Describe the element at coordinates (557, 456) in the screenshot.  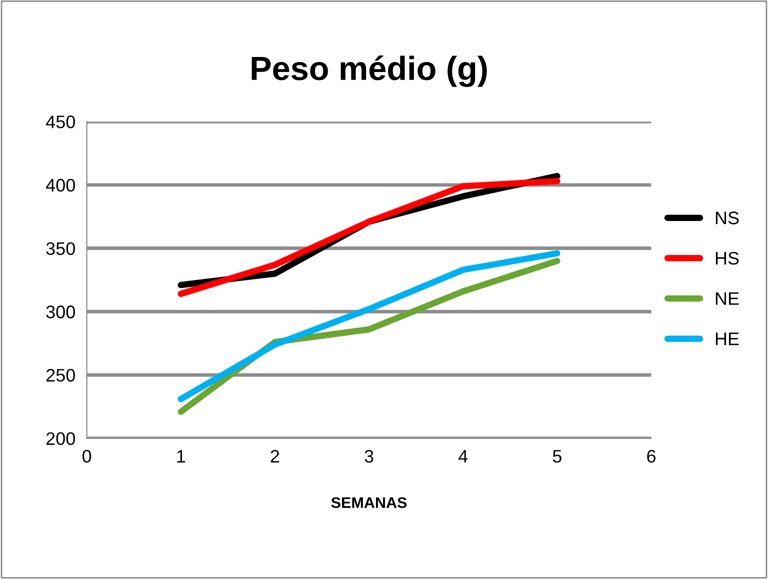
I see `x-tick-label: 5` at that location.